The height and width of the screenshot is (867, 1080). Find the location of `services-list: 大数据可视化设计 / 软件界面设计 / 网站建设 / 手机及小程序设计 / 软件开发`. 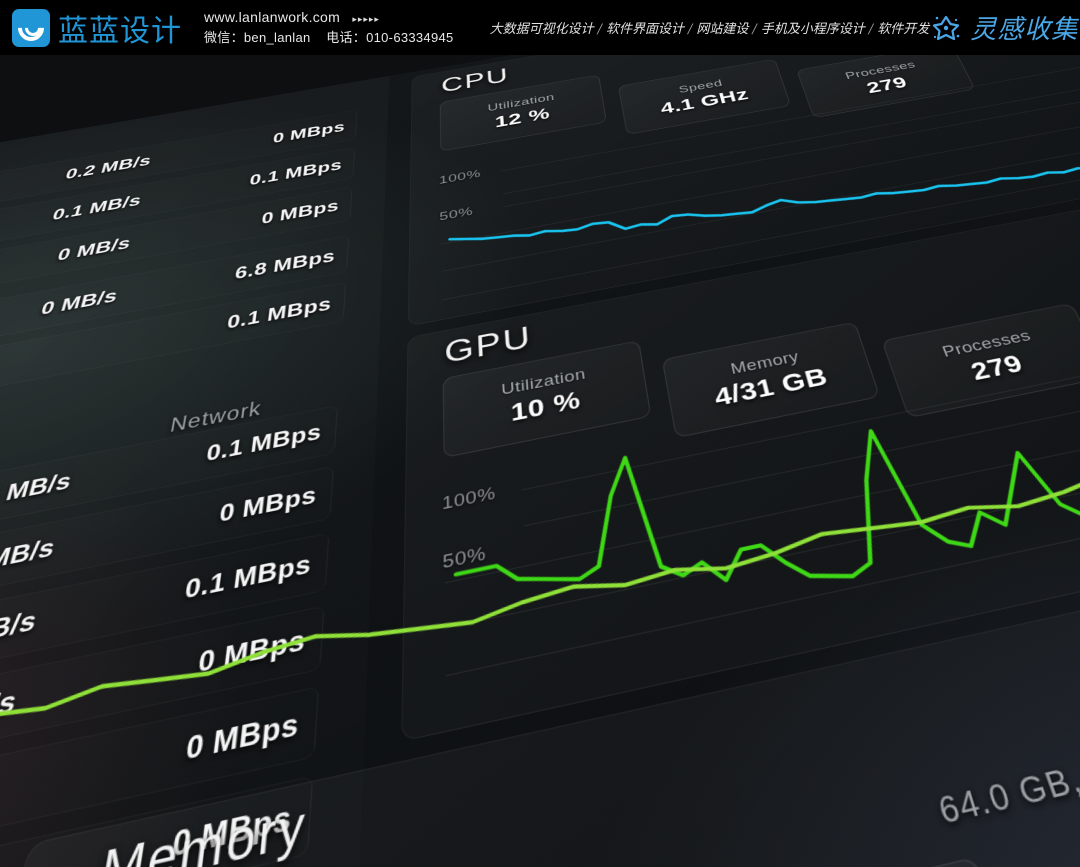

services-list: 大数据可视化设计 / 软件界面设计 / 网站建设 / 手机及小程序设计 / 软件开发 is located at coordinates (710, 27).